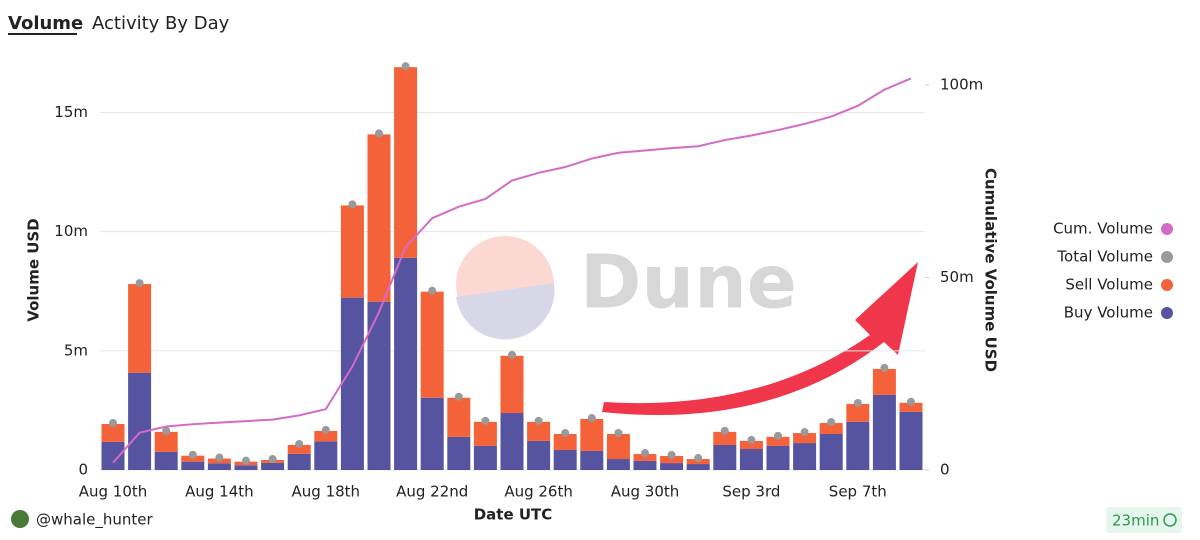  Describe the element at coordinates (957, 277) in the screenshot. I see `y2-tick-label: 50m` at that location.